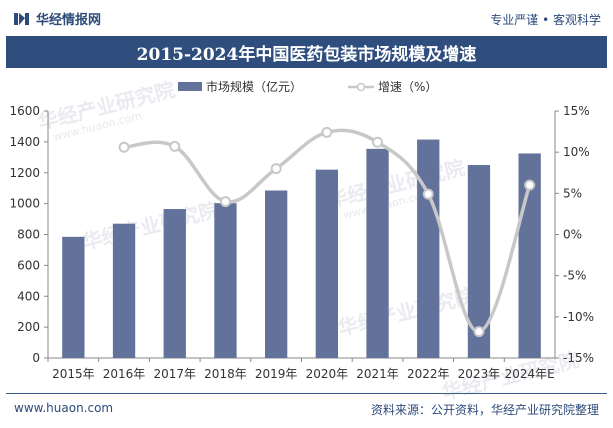 This screenshot has width=613, height=428. What do you see at coordinates (479, 374) in the screenshot?
I see `x-tick-label: 2023年` at bounding box center [479, 374].